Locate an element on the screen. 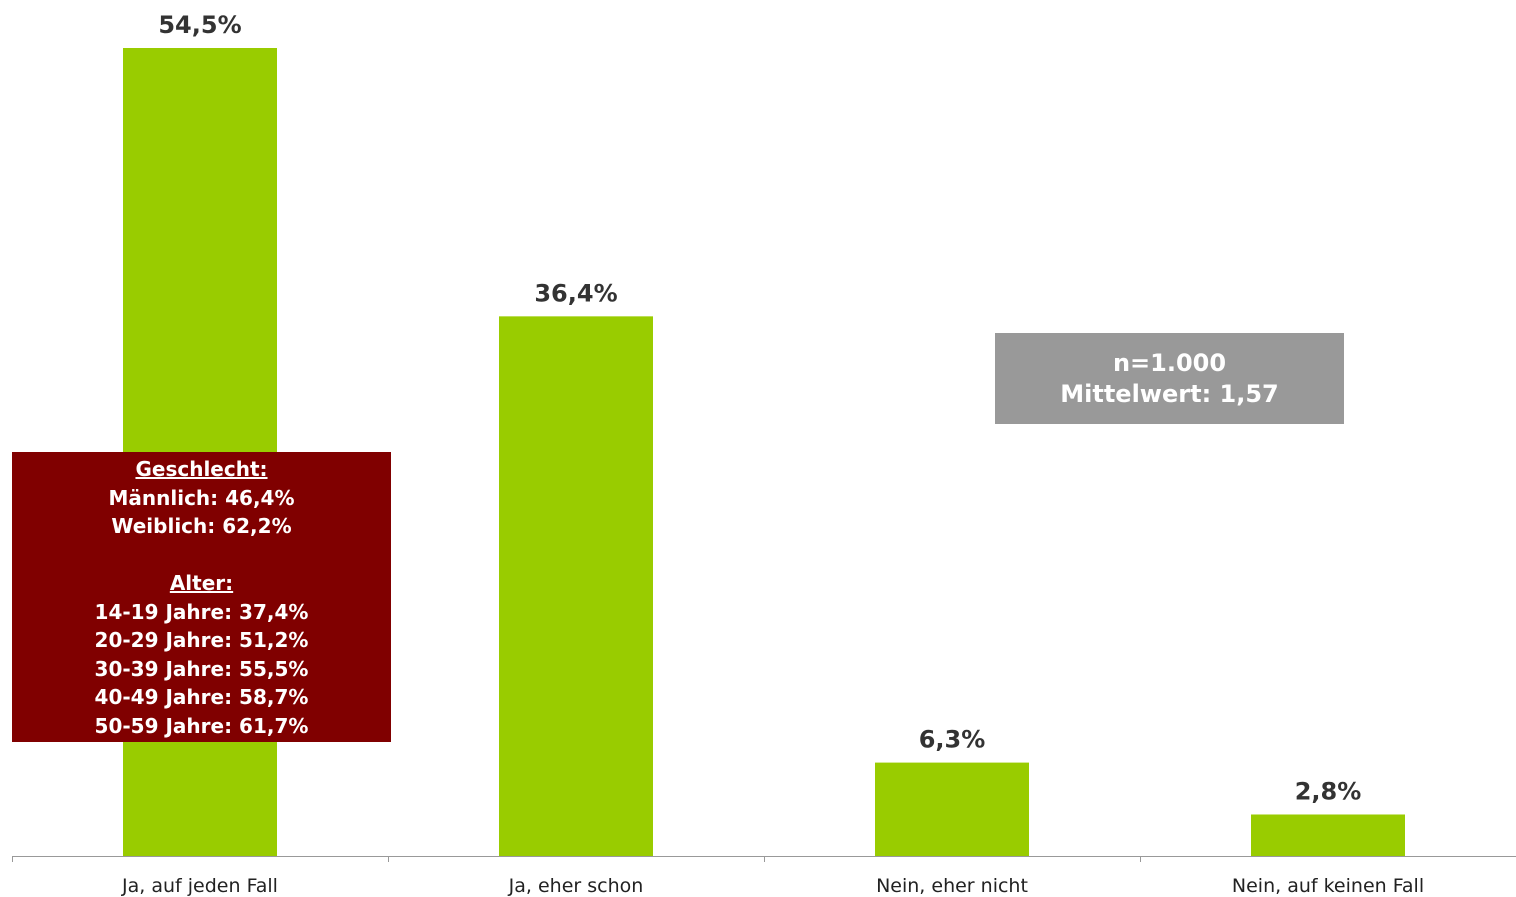 The width and height of the screenshot is (1516, 897). category-label: Ja, auf jeden Fall is located at coordinates (199, 886).